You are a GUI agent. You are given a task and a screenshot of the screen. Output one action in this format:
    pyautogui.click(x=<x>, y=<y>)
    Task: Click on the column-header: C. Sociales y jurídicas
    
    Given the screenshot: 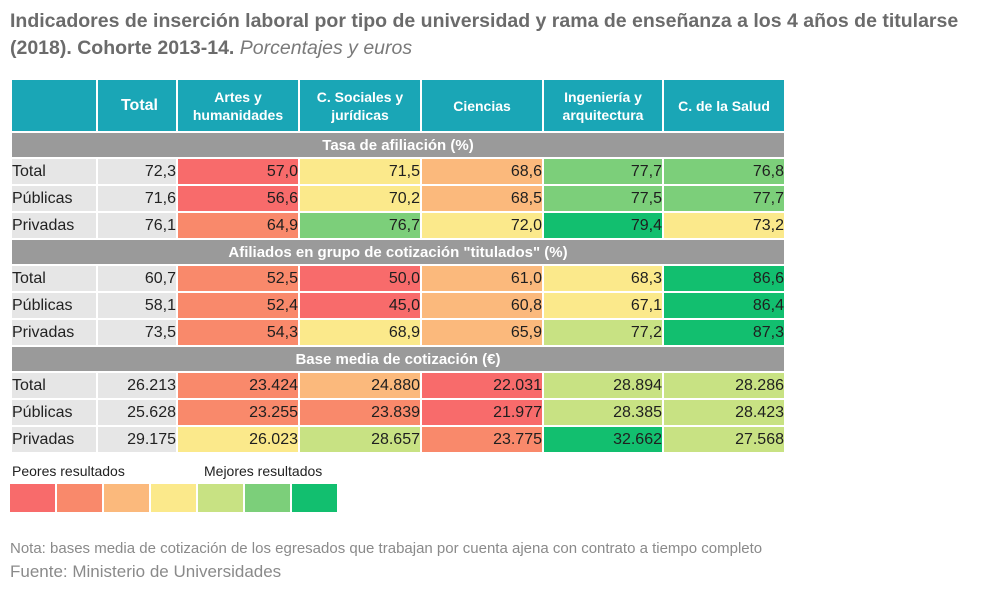 What is the action you would take?
    pyautogui.click(x=360, y=105)
    